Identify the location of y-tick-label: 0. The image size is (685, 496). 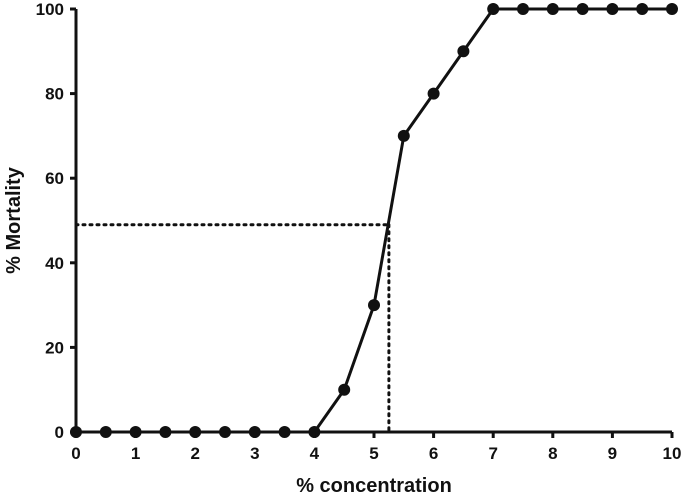
(59, 432).